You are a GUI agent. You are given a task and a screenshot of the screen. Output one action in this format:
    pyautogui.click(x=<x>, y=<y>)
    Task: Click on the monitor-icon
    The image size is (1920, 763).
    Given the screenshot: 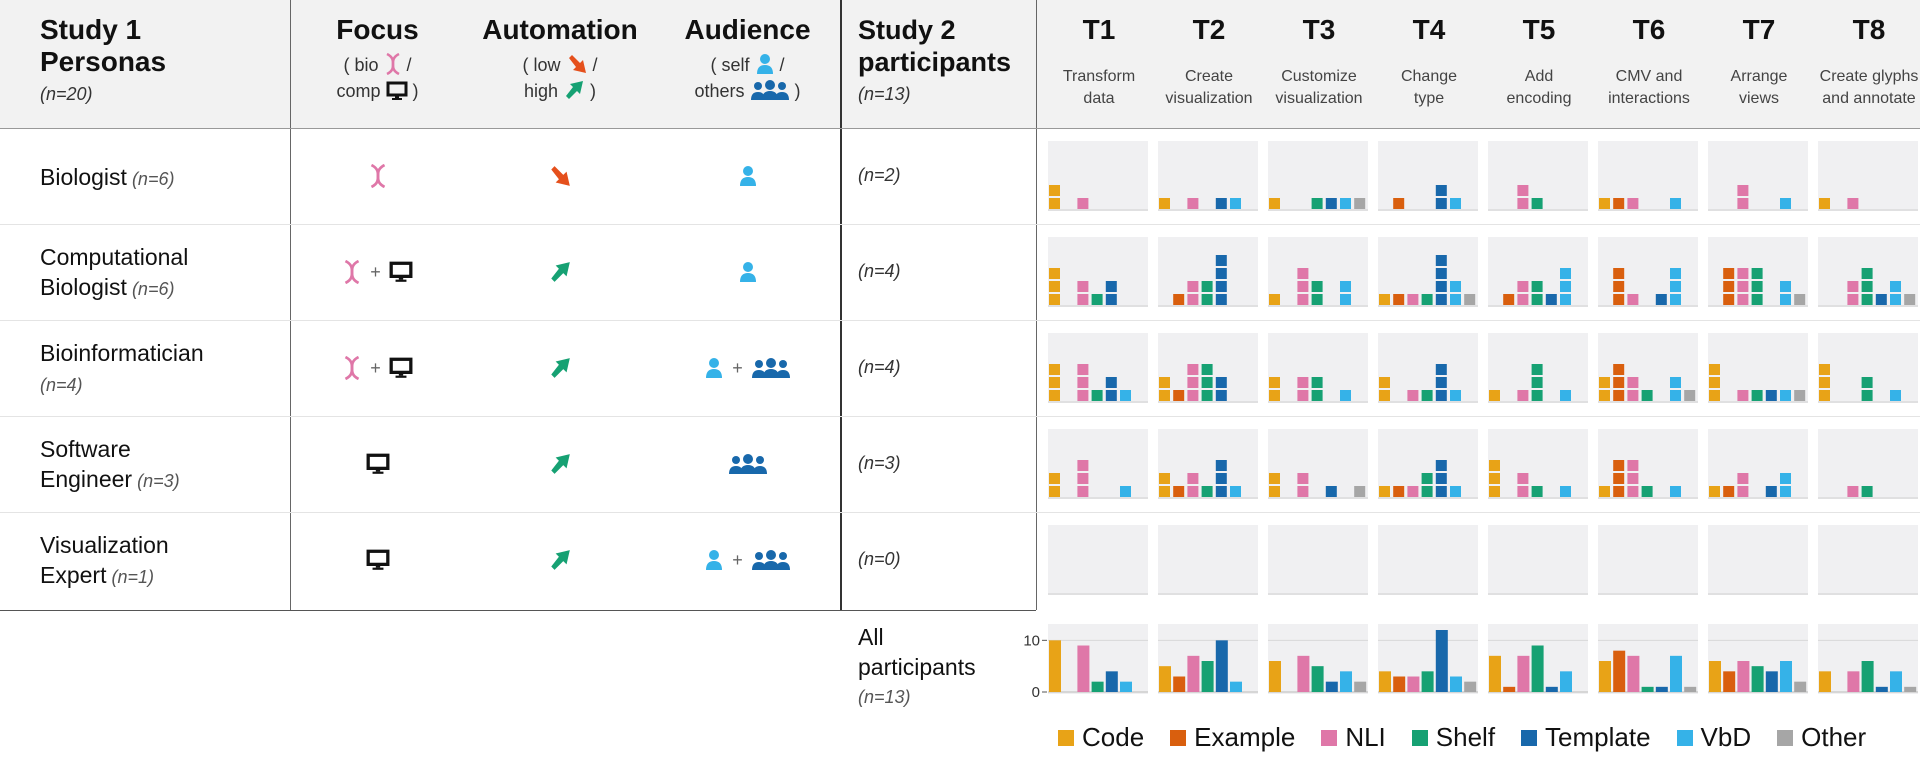 What is the action you would take?
    pyautogui.click(x=377, y=463)
    